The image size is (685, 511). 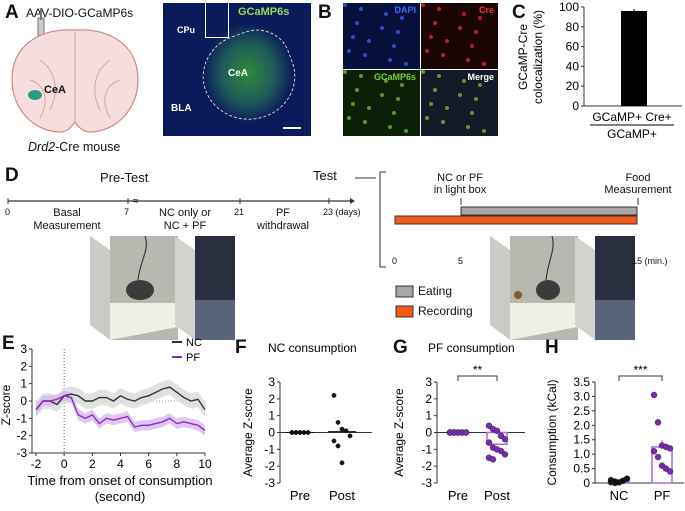 I want to click on chart-e-xtick-label: 2, so click(x=92, y=464).